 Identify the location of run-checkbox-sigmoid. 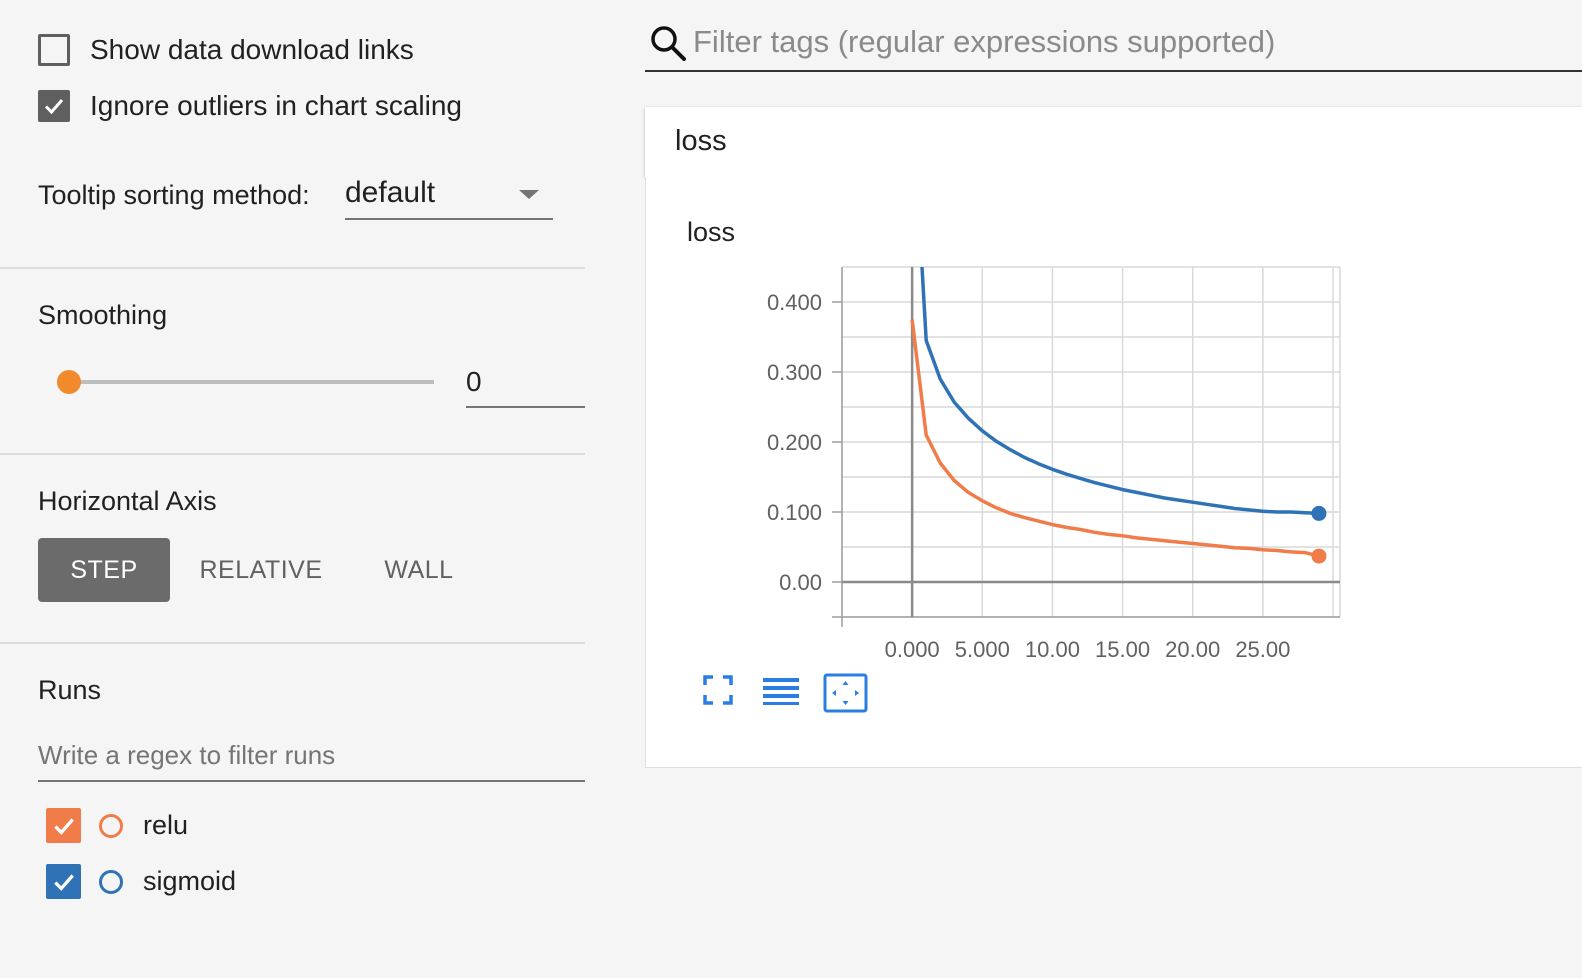
(63, 881).